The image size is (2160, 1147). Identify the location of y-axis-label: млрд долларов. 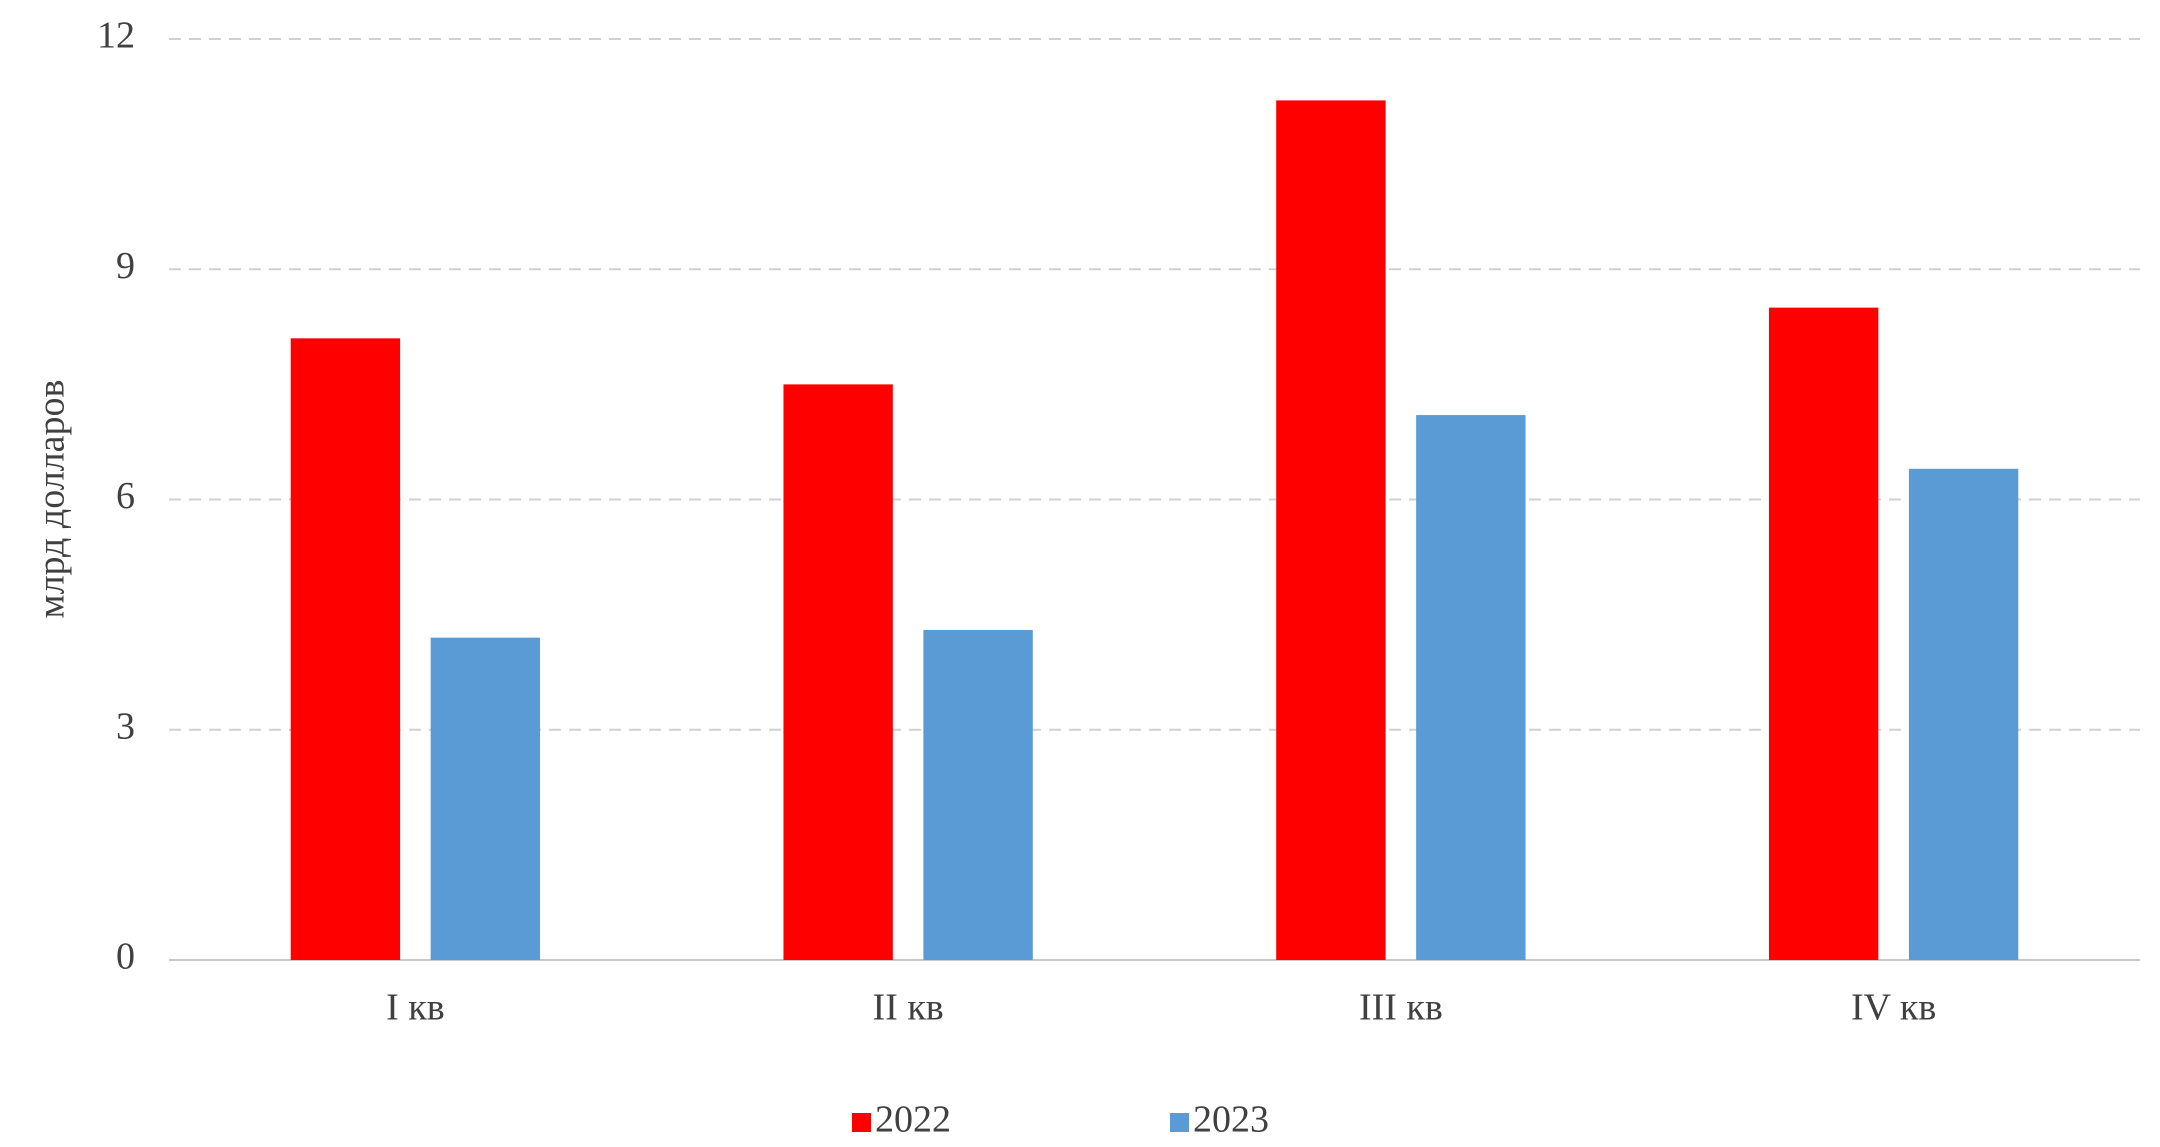
(52, 499).